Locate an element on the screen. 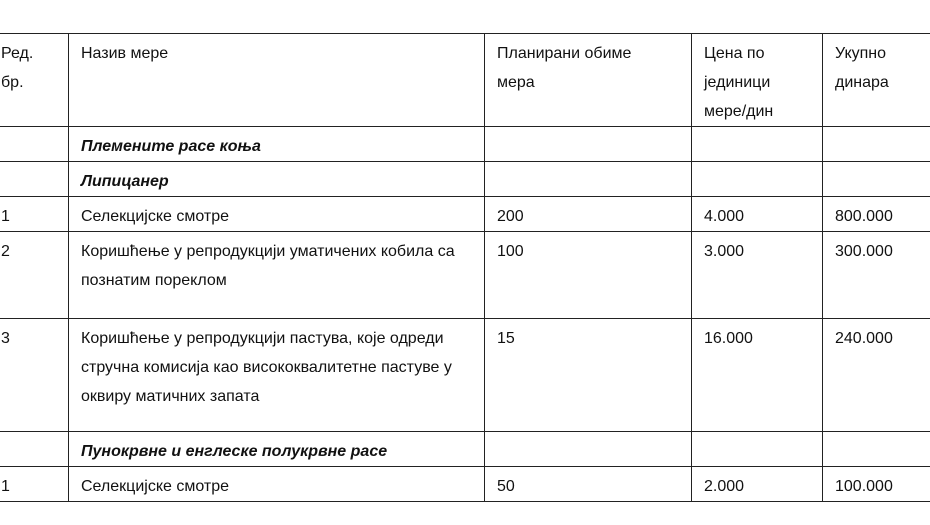  cell-total: 100.000 is located at coordinates (876, 484).